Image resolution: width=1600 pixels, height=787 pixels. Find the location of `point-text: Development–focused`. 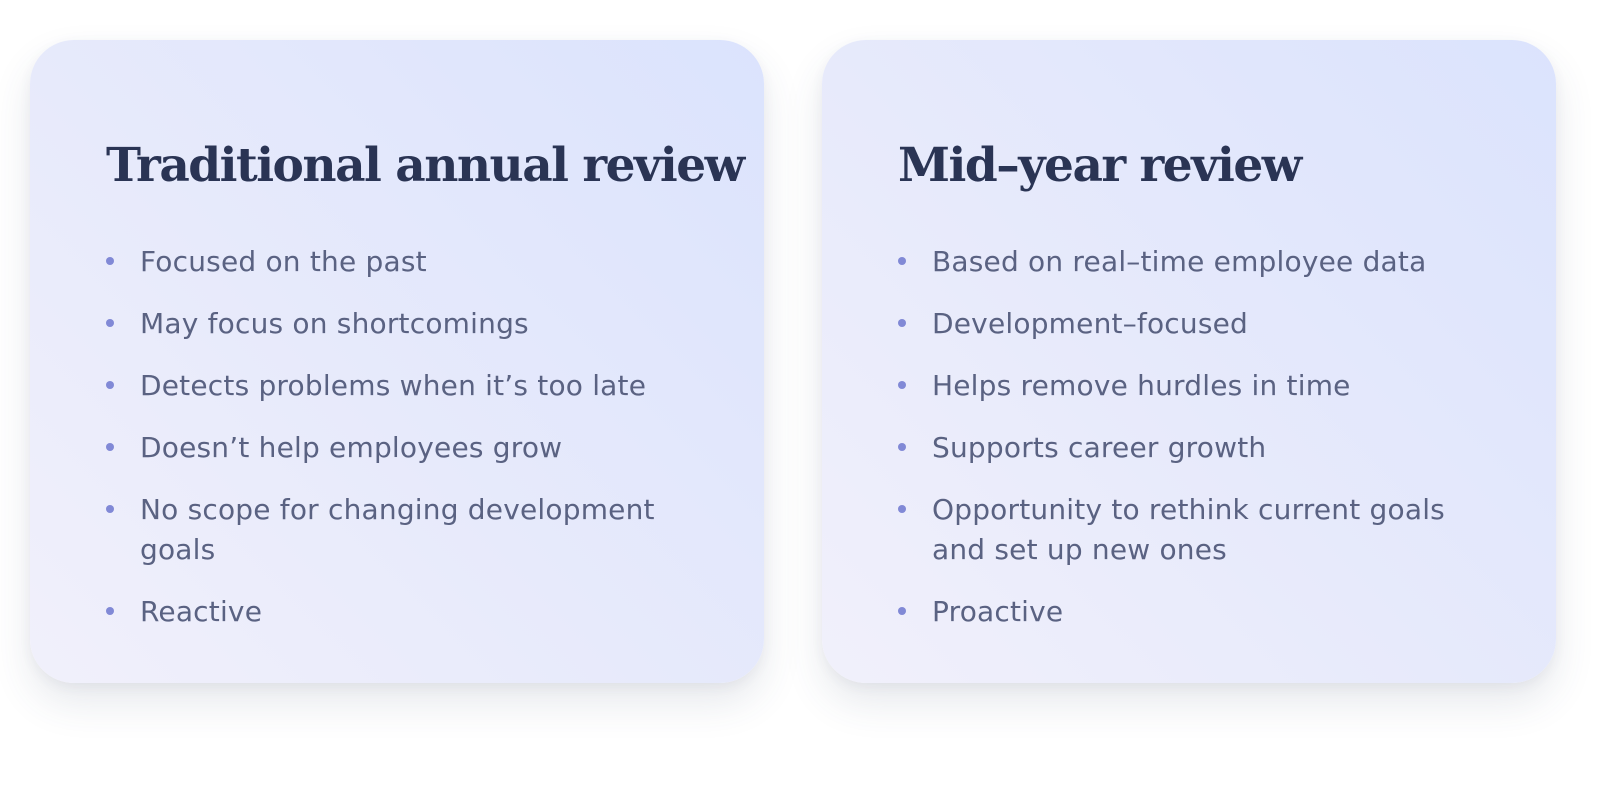

point-text: Development–focused is located at coordinates (1090, 324).